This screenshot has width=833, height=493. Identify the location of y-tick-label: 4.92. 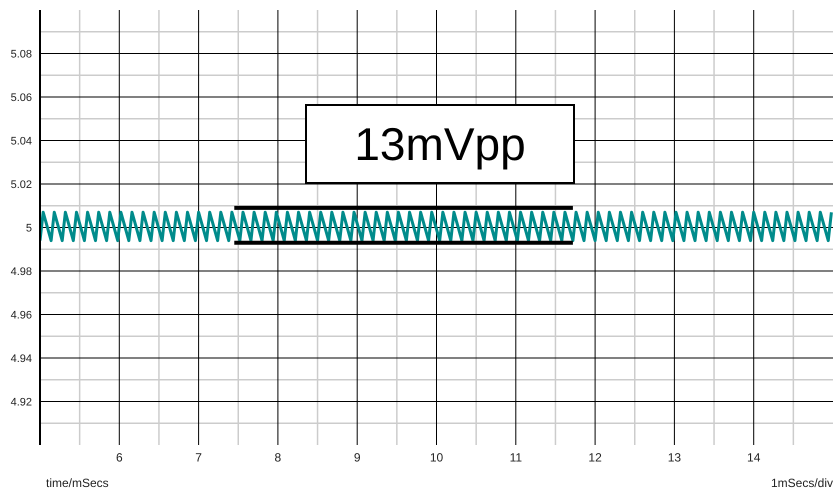
(21, 402).